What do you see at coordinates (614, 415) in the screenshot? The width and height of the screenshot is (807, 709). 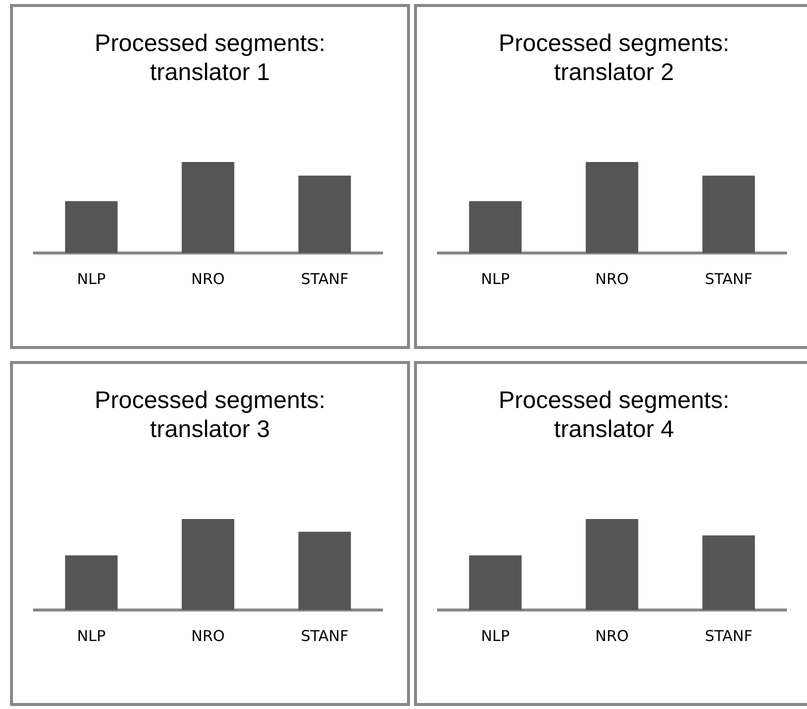 I see `chart-title: Processed segments: translator 4` at bounding box center [614, 415].